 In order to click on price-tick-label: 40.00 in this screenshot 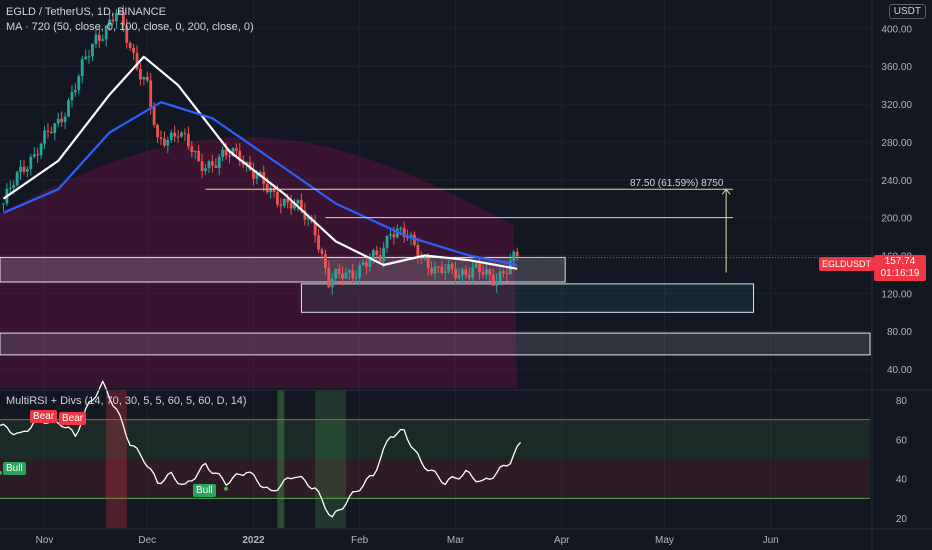, I will do `click(899, 370)`.